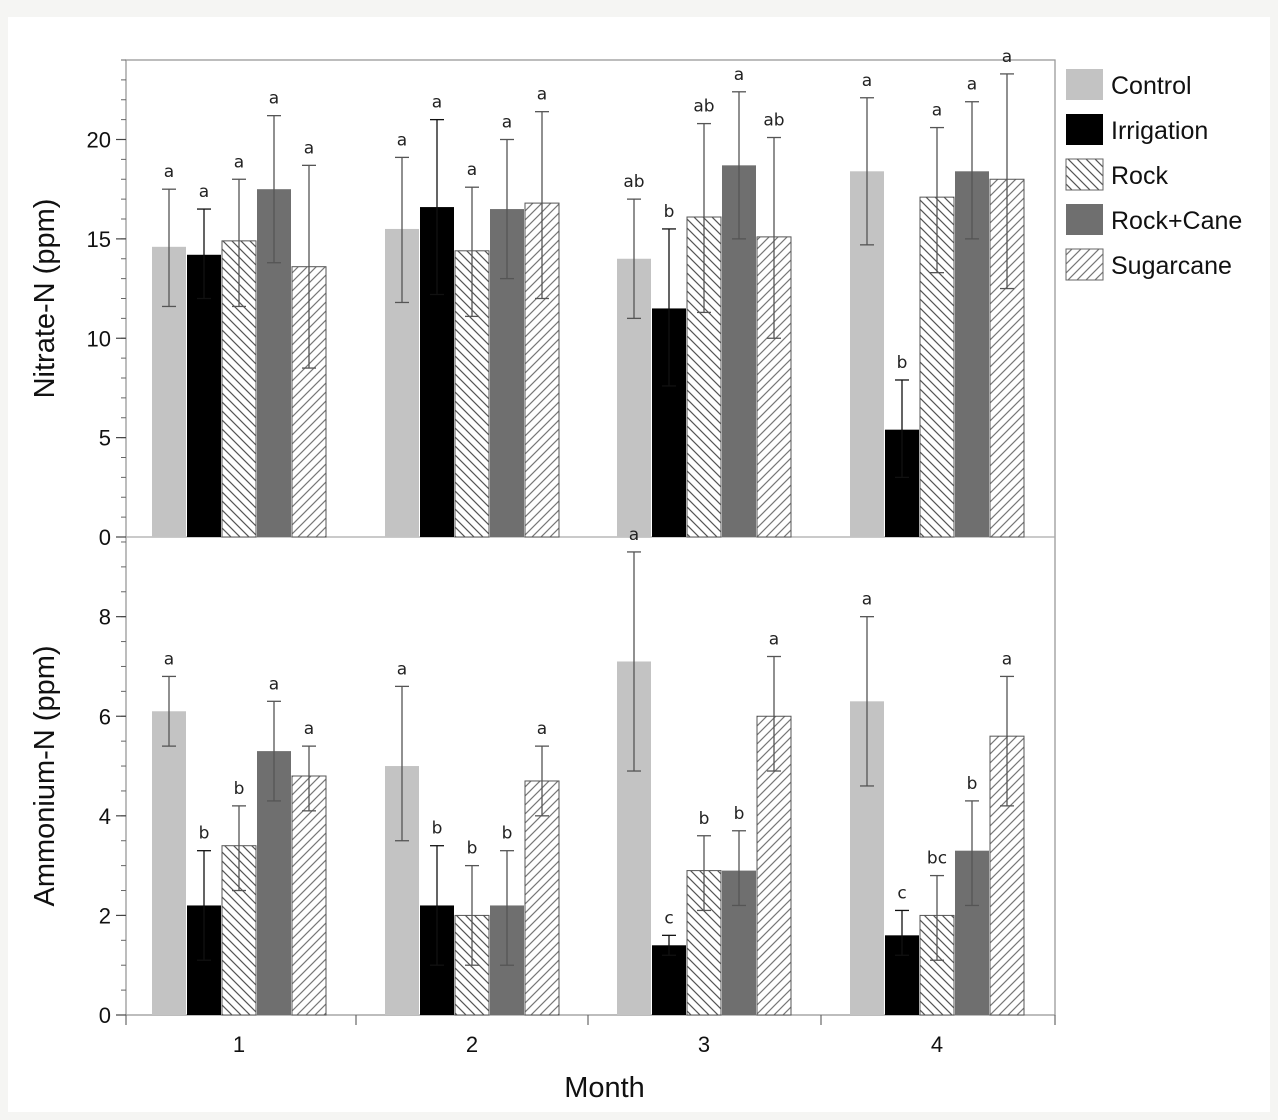 The width and height of the screenshot is (1278, 1120). What do you see at coordinates (105, 617) in the screenshot?
I see `ammonium-y-tick-label: 8` at bounding box center [105, 617].